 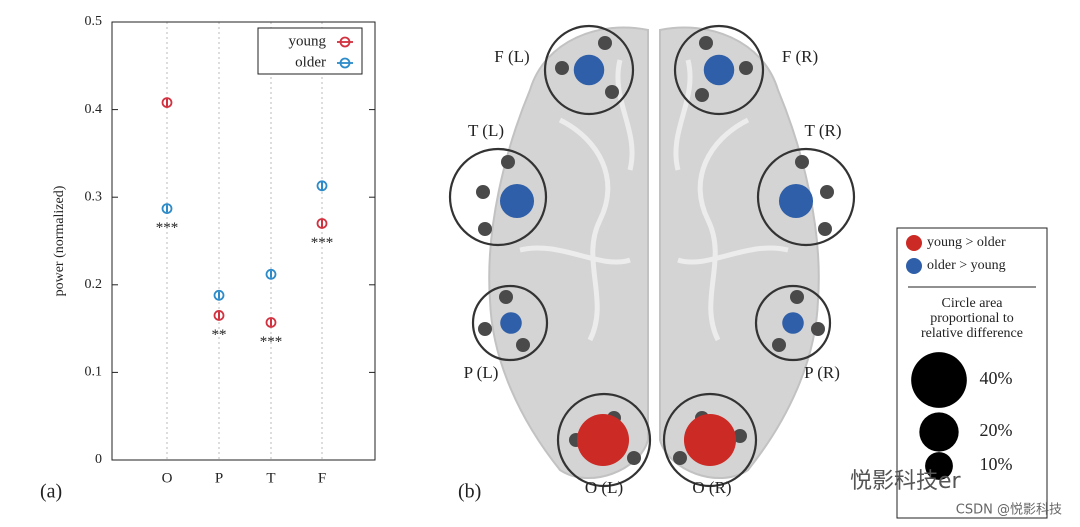 I want to click on size-legend-label: 10%, so click(x=996, y=464).